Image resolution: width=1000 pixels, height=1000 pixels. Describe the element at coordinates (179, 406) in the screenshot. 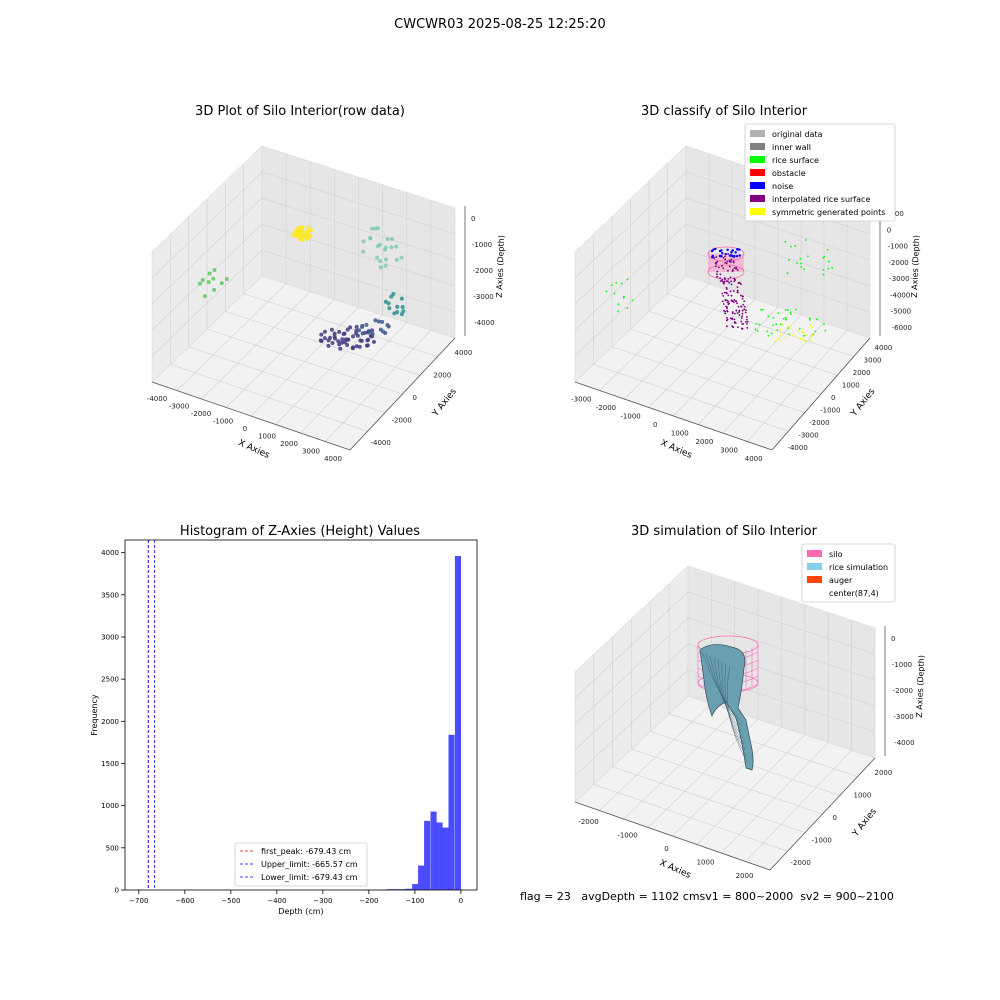

I see `p1-x-tick: -3000` at that location.